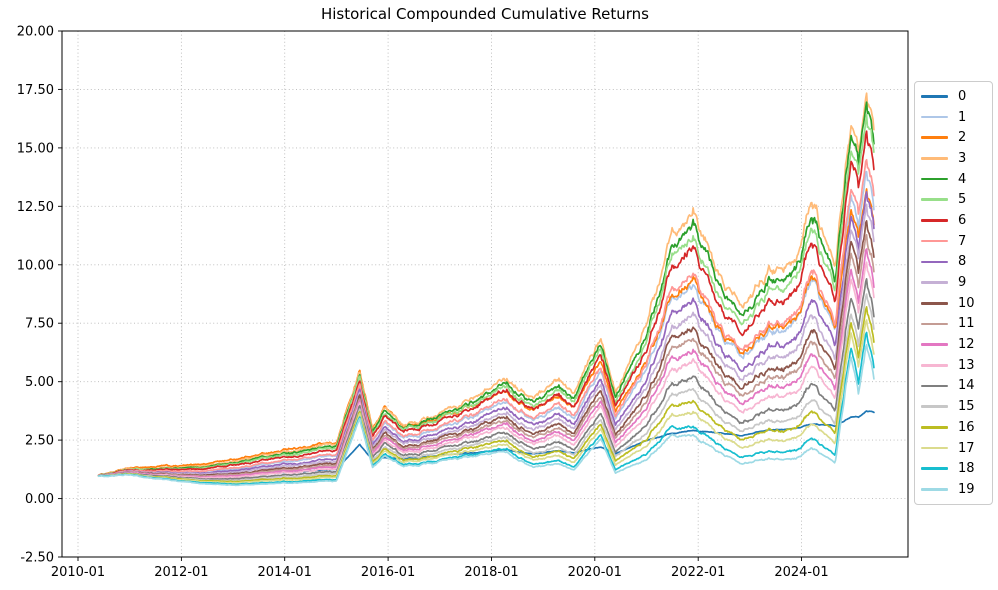  Describe the element at coordinates (962, 283) in the screenshot. I see `legend-label: 9` at that location.